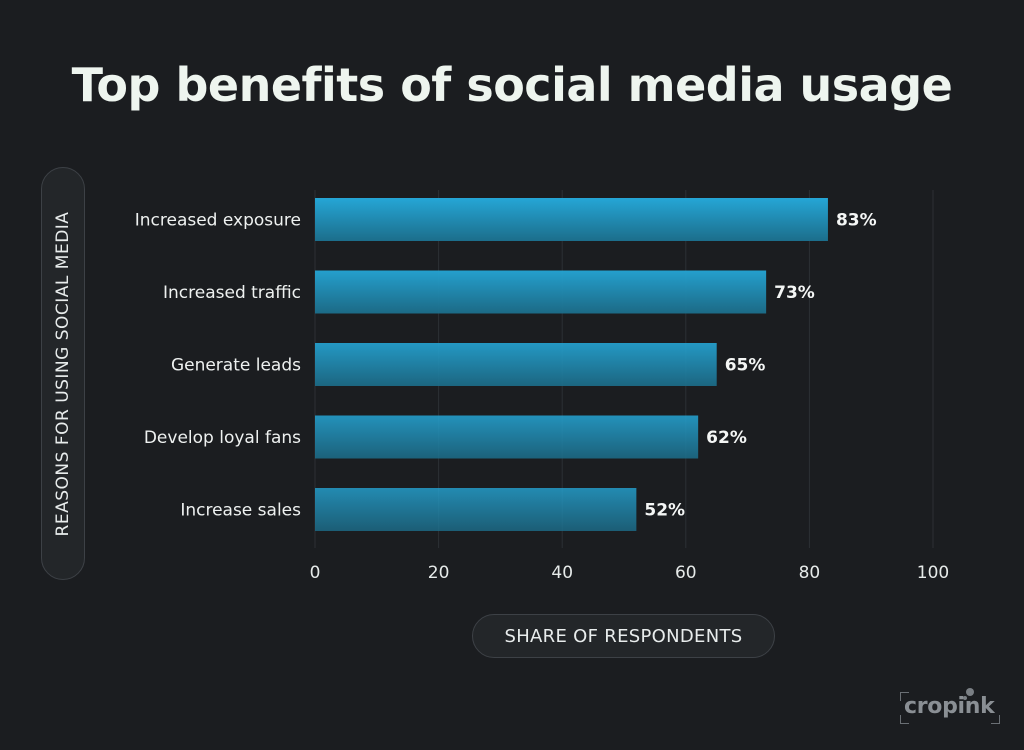 This screenshot has width=1024, height=750. What do you see at coordinates (726, 438) in the screenshot?
I see `data-label: 62%` at bounding box center [726, 438].